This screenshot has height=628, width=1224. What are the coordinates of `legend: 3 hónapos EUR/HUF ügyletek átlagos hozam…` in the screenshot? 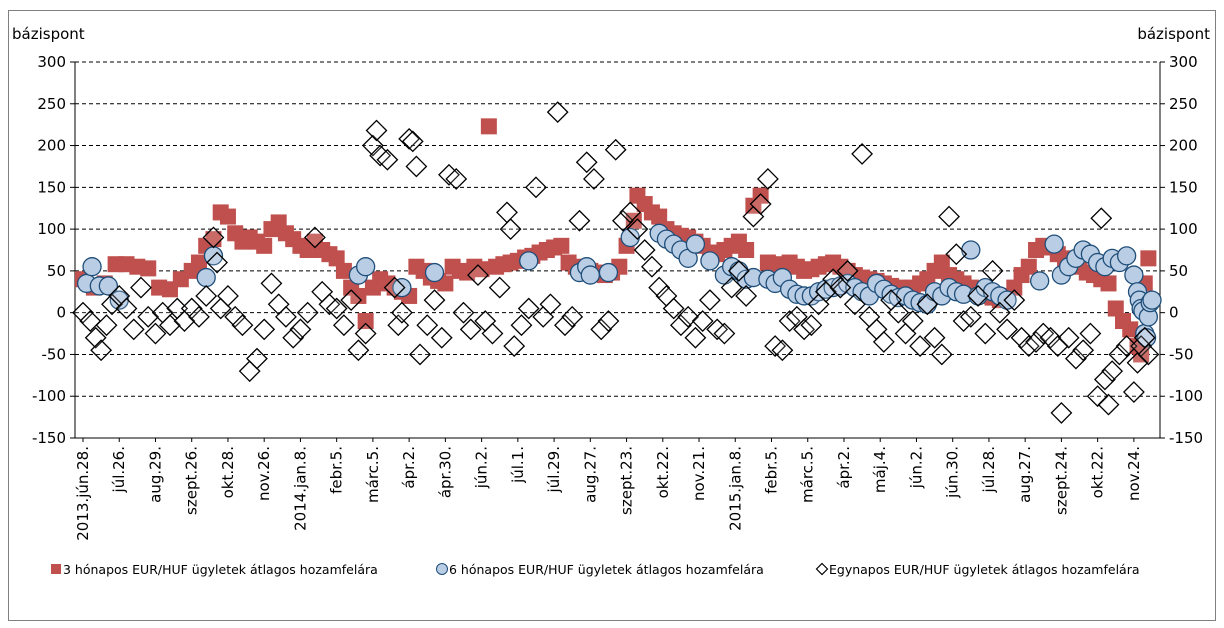 It's located at (595, 569).